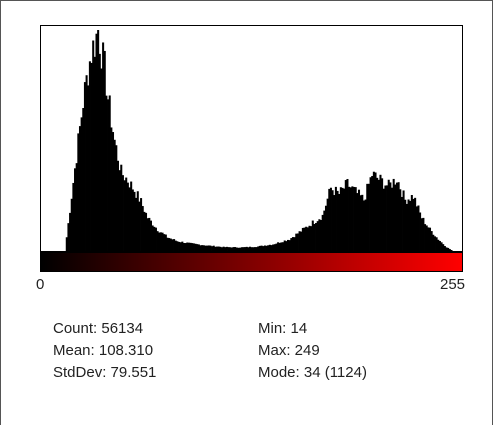 The image size is (493, 425). What do you see at coordinates (251, 262) in the screenshot?
I see `lut-gradient-bar` at bounding box center [251, 262].